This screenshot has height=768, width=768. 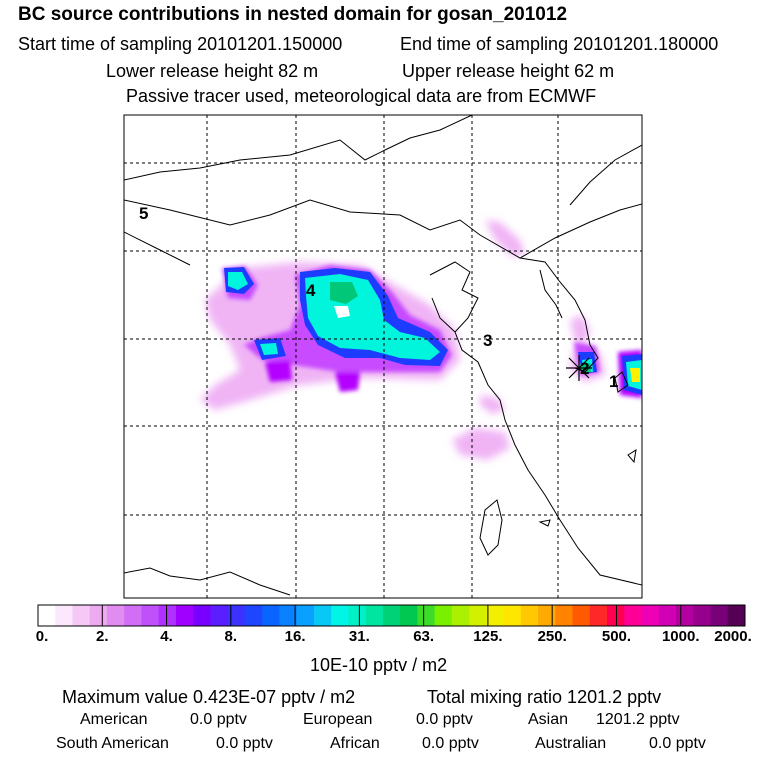 What do you see at coordinates (544, 697) in the screenshot?
I see `total-mixing-ratio: Total mixing ratio 1201.2 pptv` at bounding box center [544, 697].